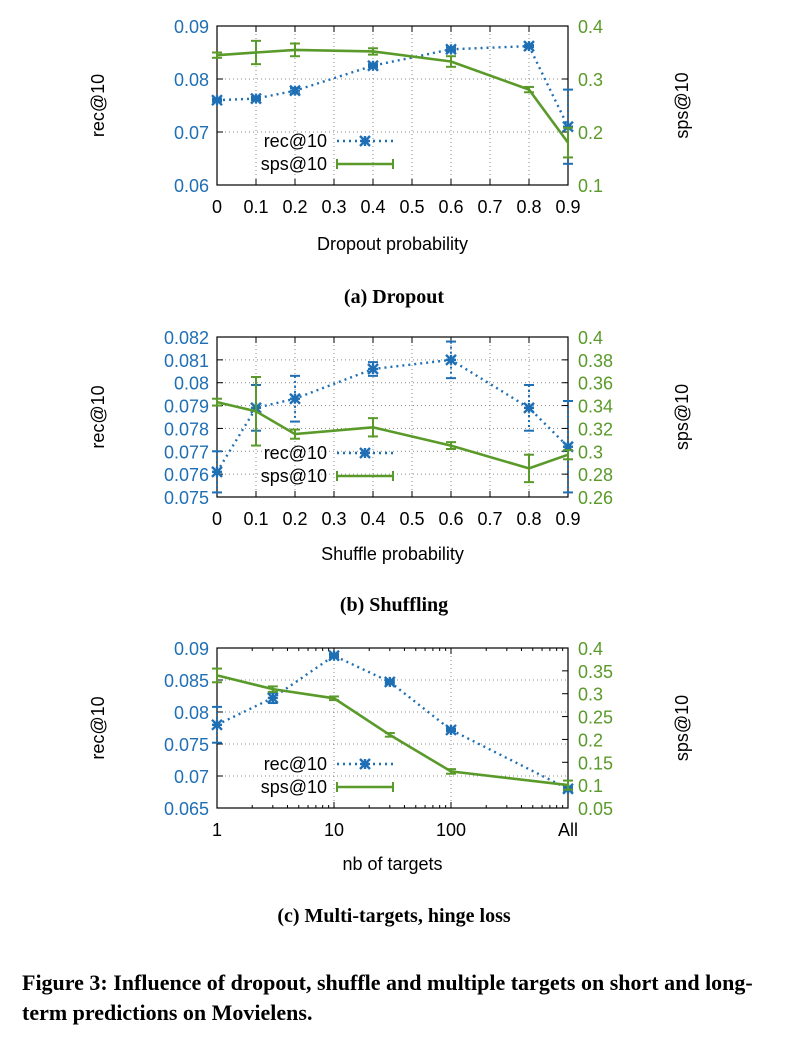 This screenshot has height=1040, width=788. Describe the element at coordinates (255, 207) in the screenshot. I see `chart-a-x-tick-label: 0.1` at that location.